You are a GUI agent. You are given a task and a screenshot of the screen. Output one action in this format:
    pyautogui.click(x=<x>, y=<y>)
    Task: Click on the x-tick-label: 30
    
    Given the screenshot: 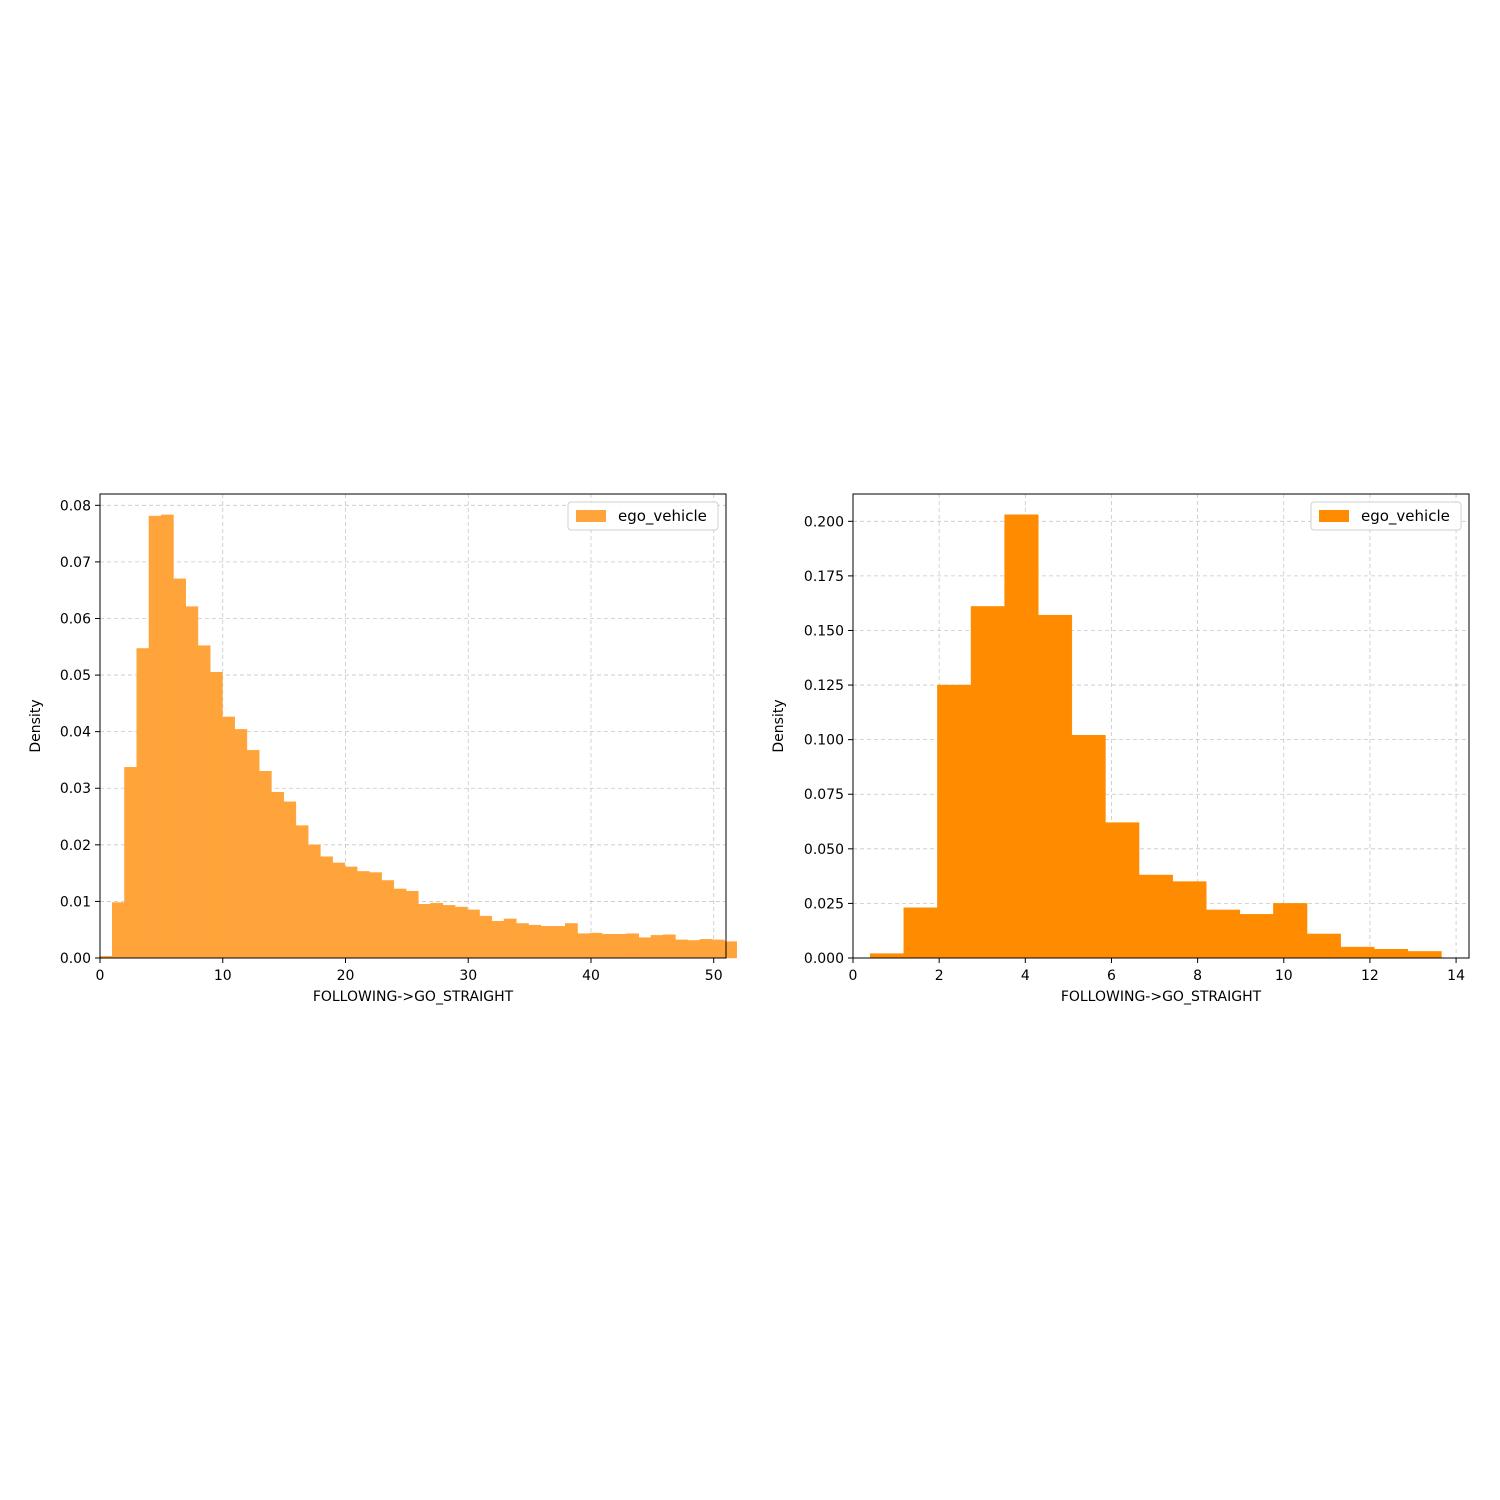 What is the action you would take?
    pyautogui.click(x=468, y=976)
    